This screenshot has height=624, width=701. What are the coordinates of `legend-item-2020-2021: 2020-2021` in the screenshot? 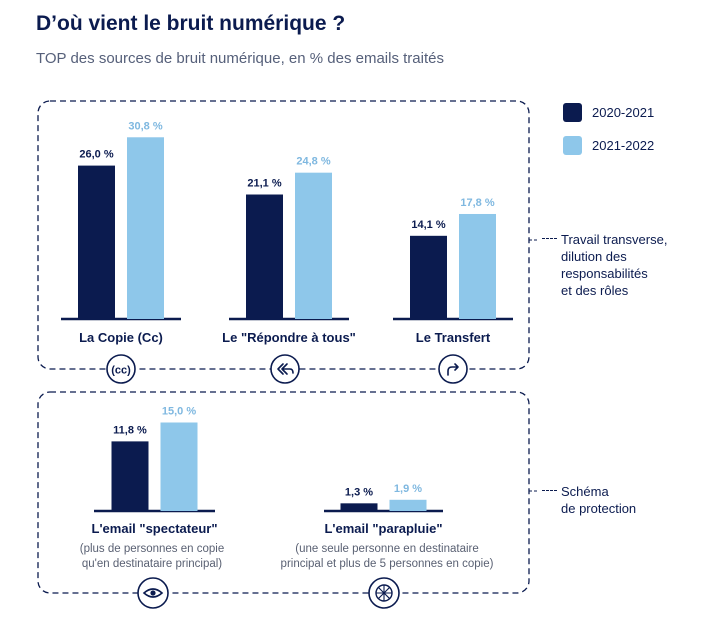 It's located at (608, 112).